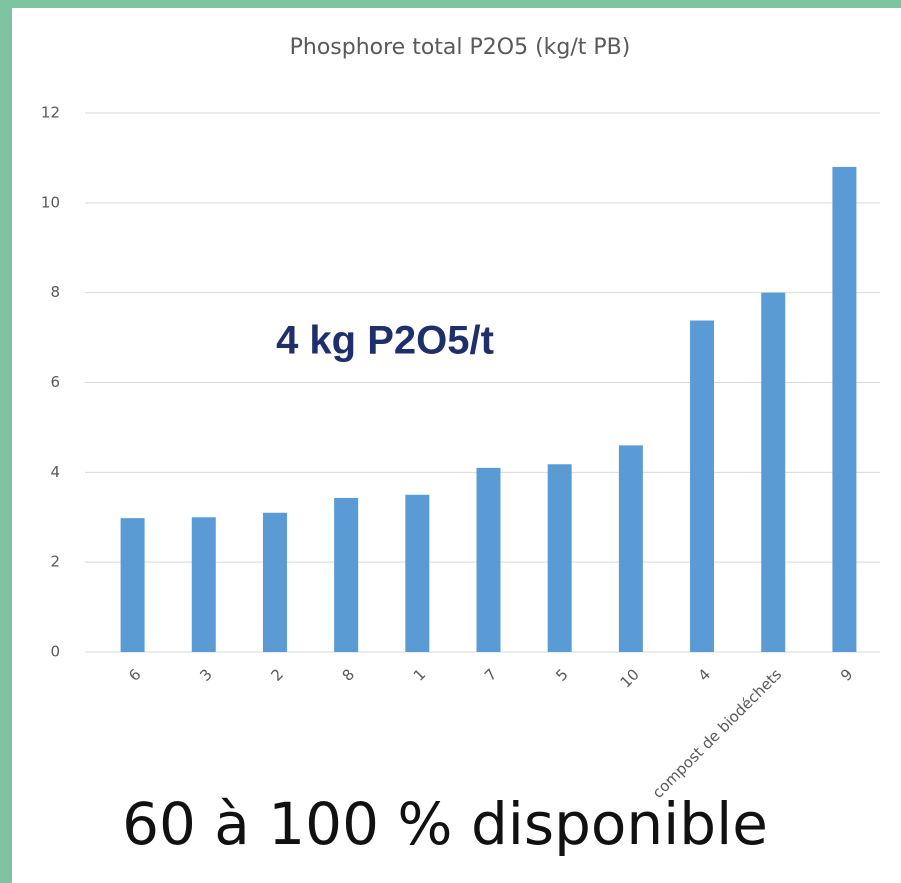  I want to click on annotation: 60 à 100 % disponible, so click(445, 824).